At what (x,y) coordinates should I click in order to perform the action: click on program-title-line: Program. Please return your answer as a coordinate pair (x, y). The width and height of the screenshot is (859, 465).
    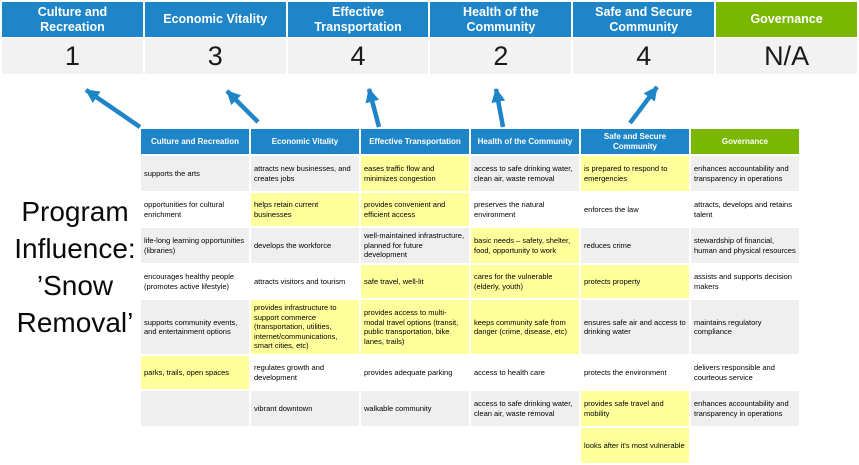
    Looking at the image, I should click on (75, 211).